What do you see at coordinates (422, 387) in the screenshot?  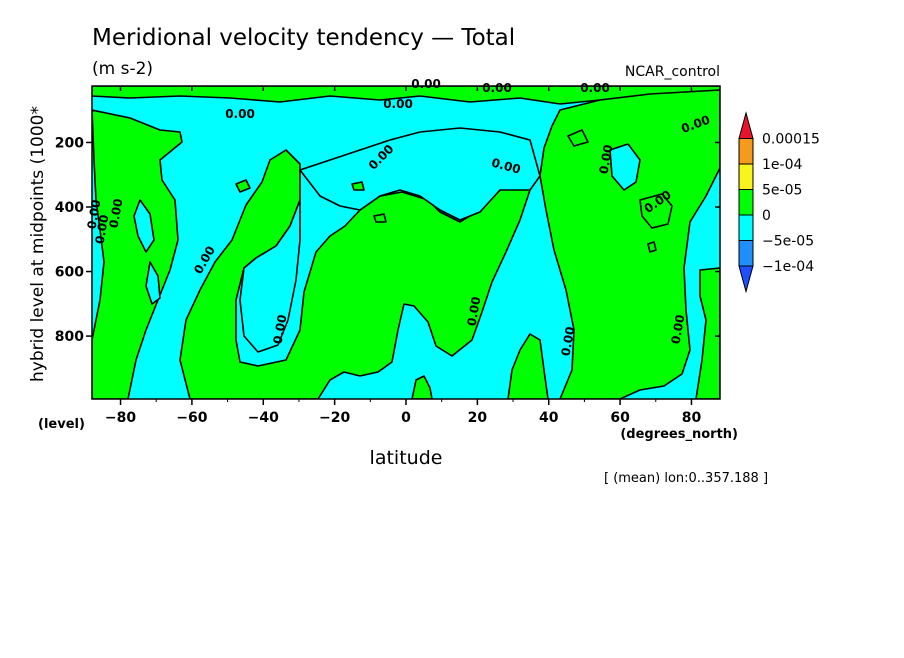 I see `positive-region-tropical-patch` at bounding box center [422, 387].